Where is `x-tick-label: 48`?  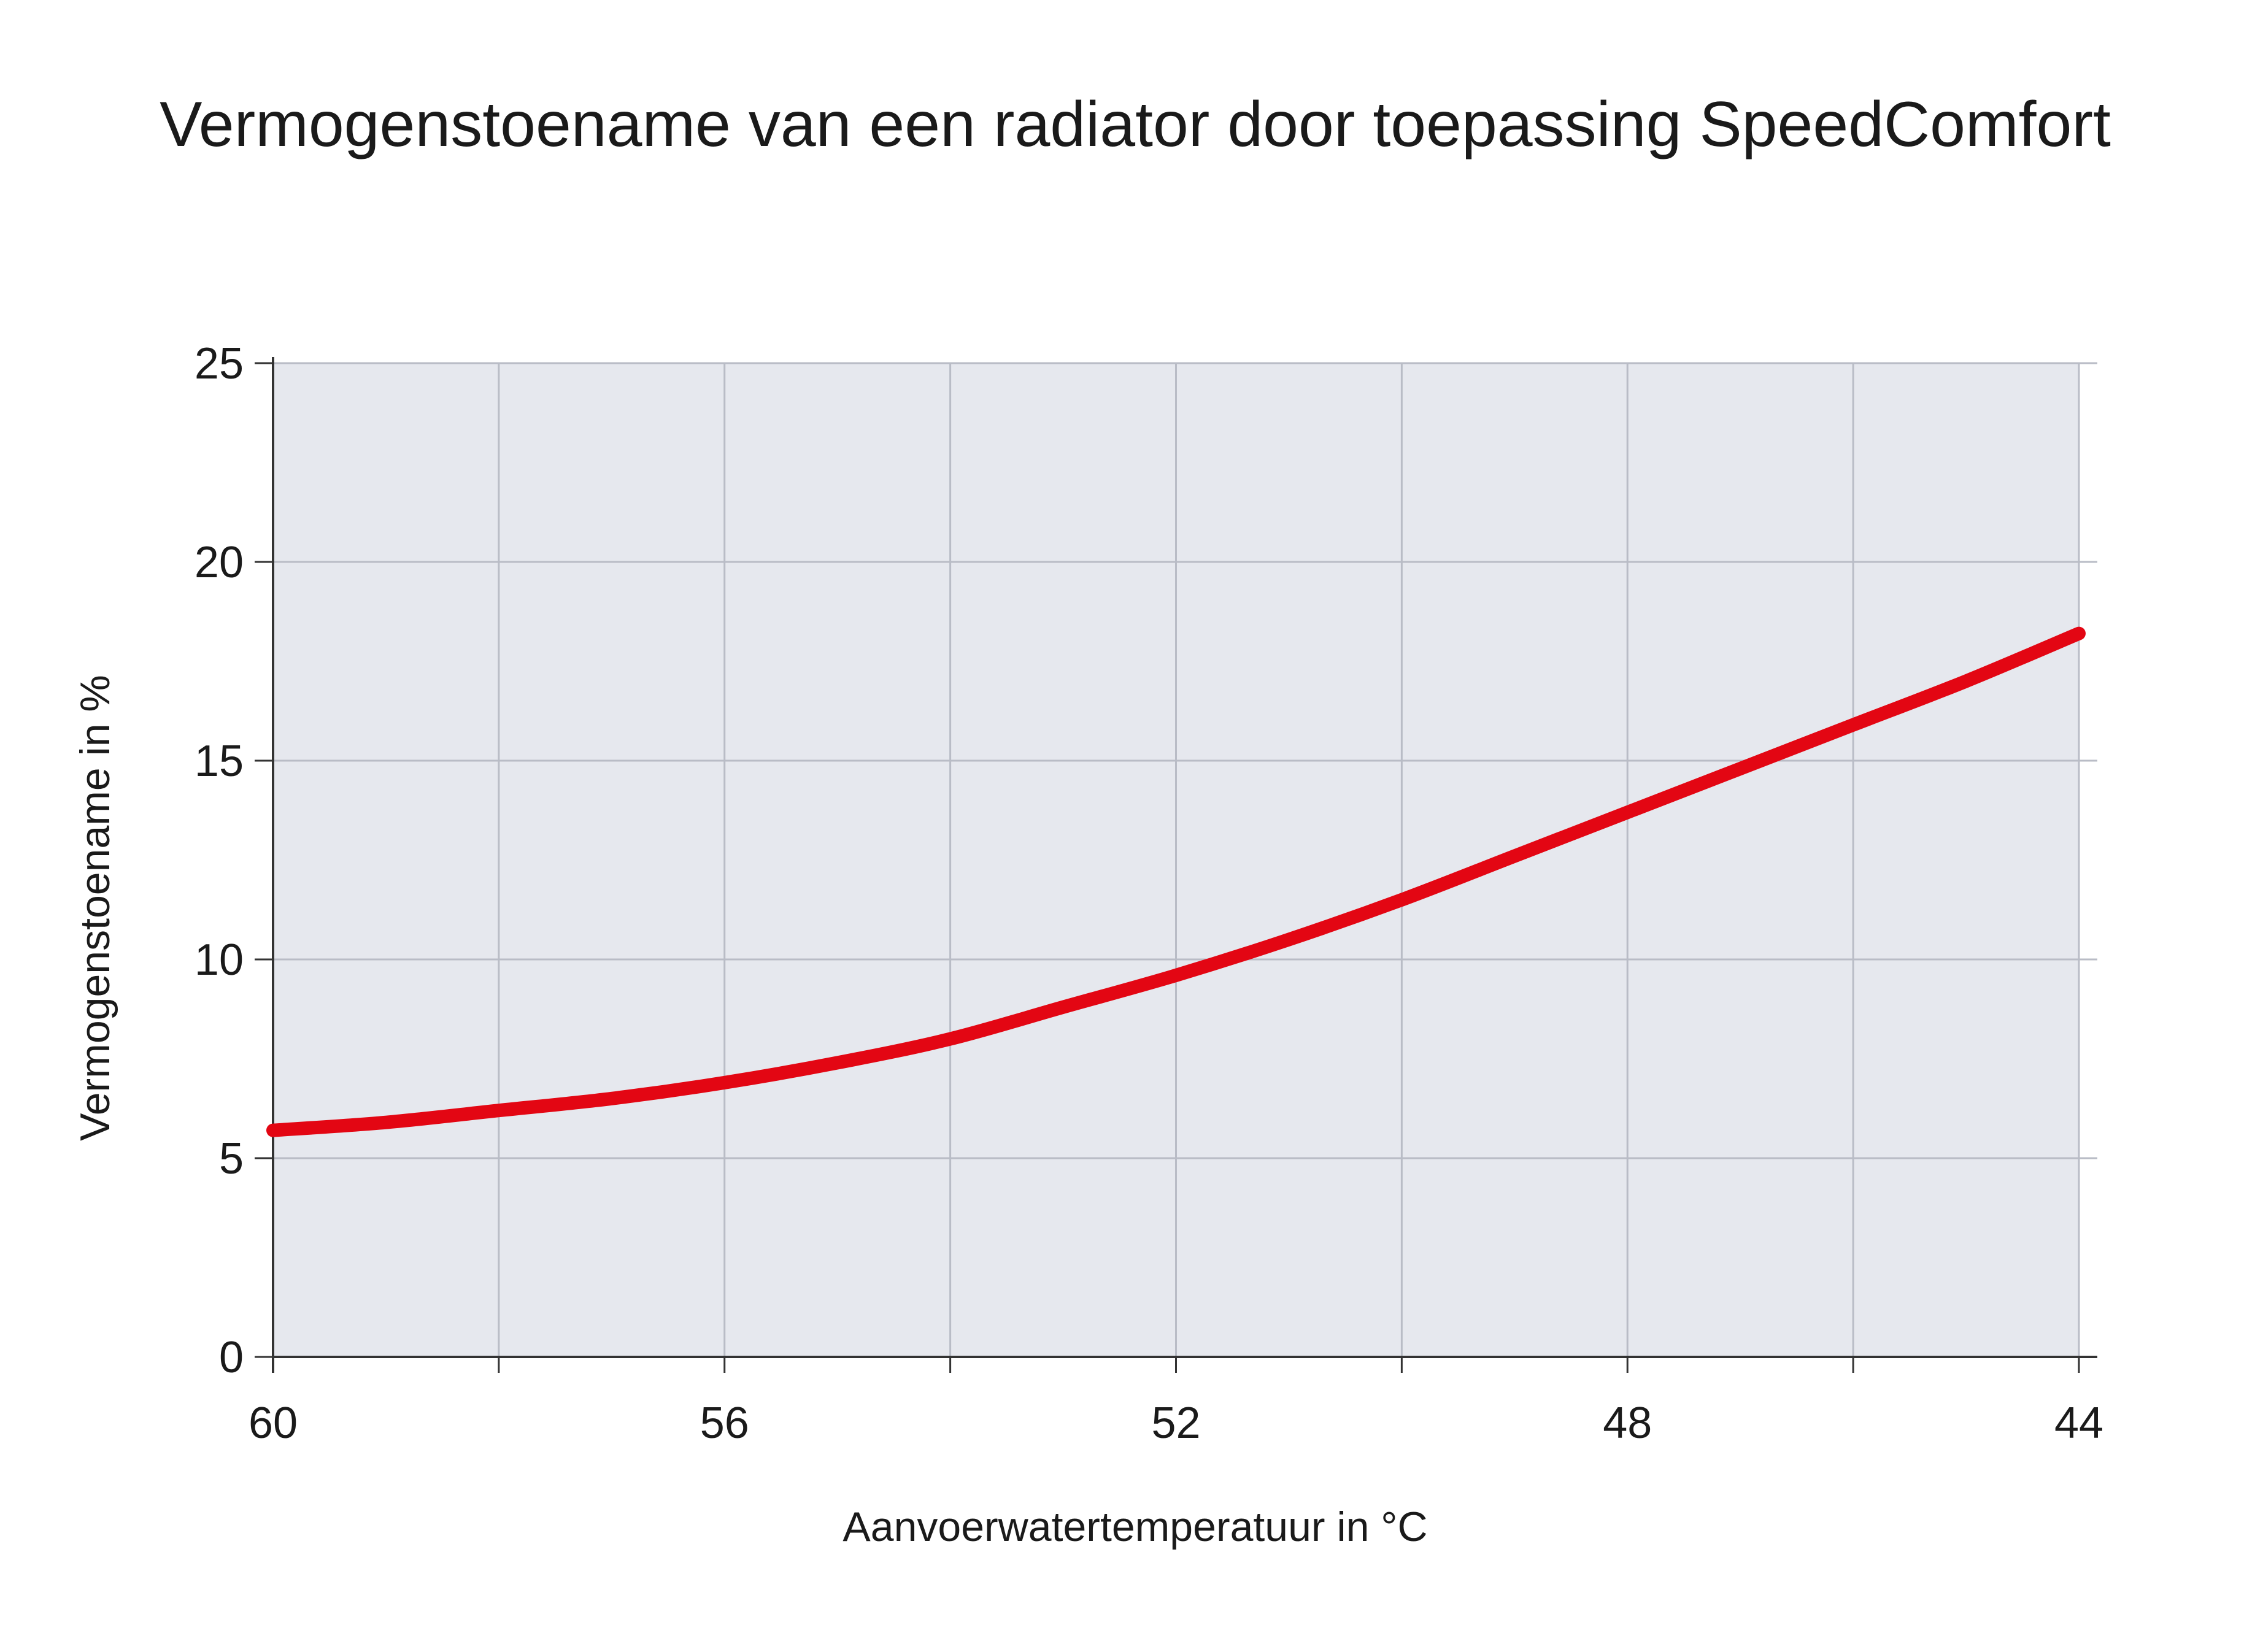 x-tick-label: 48 is located at coordinates (1627, 1423).